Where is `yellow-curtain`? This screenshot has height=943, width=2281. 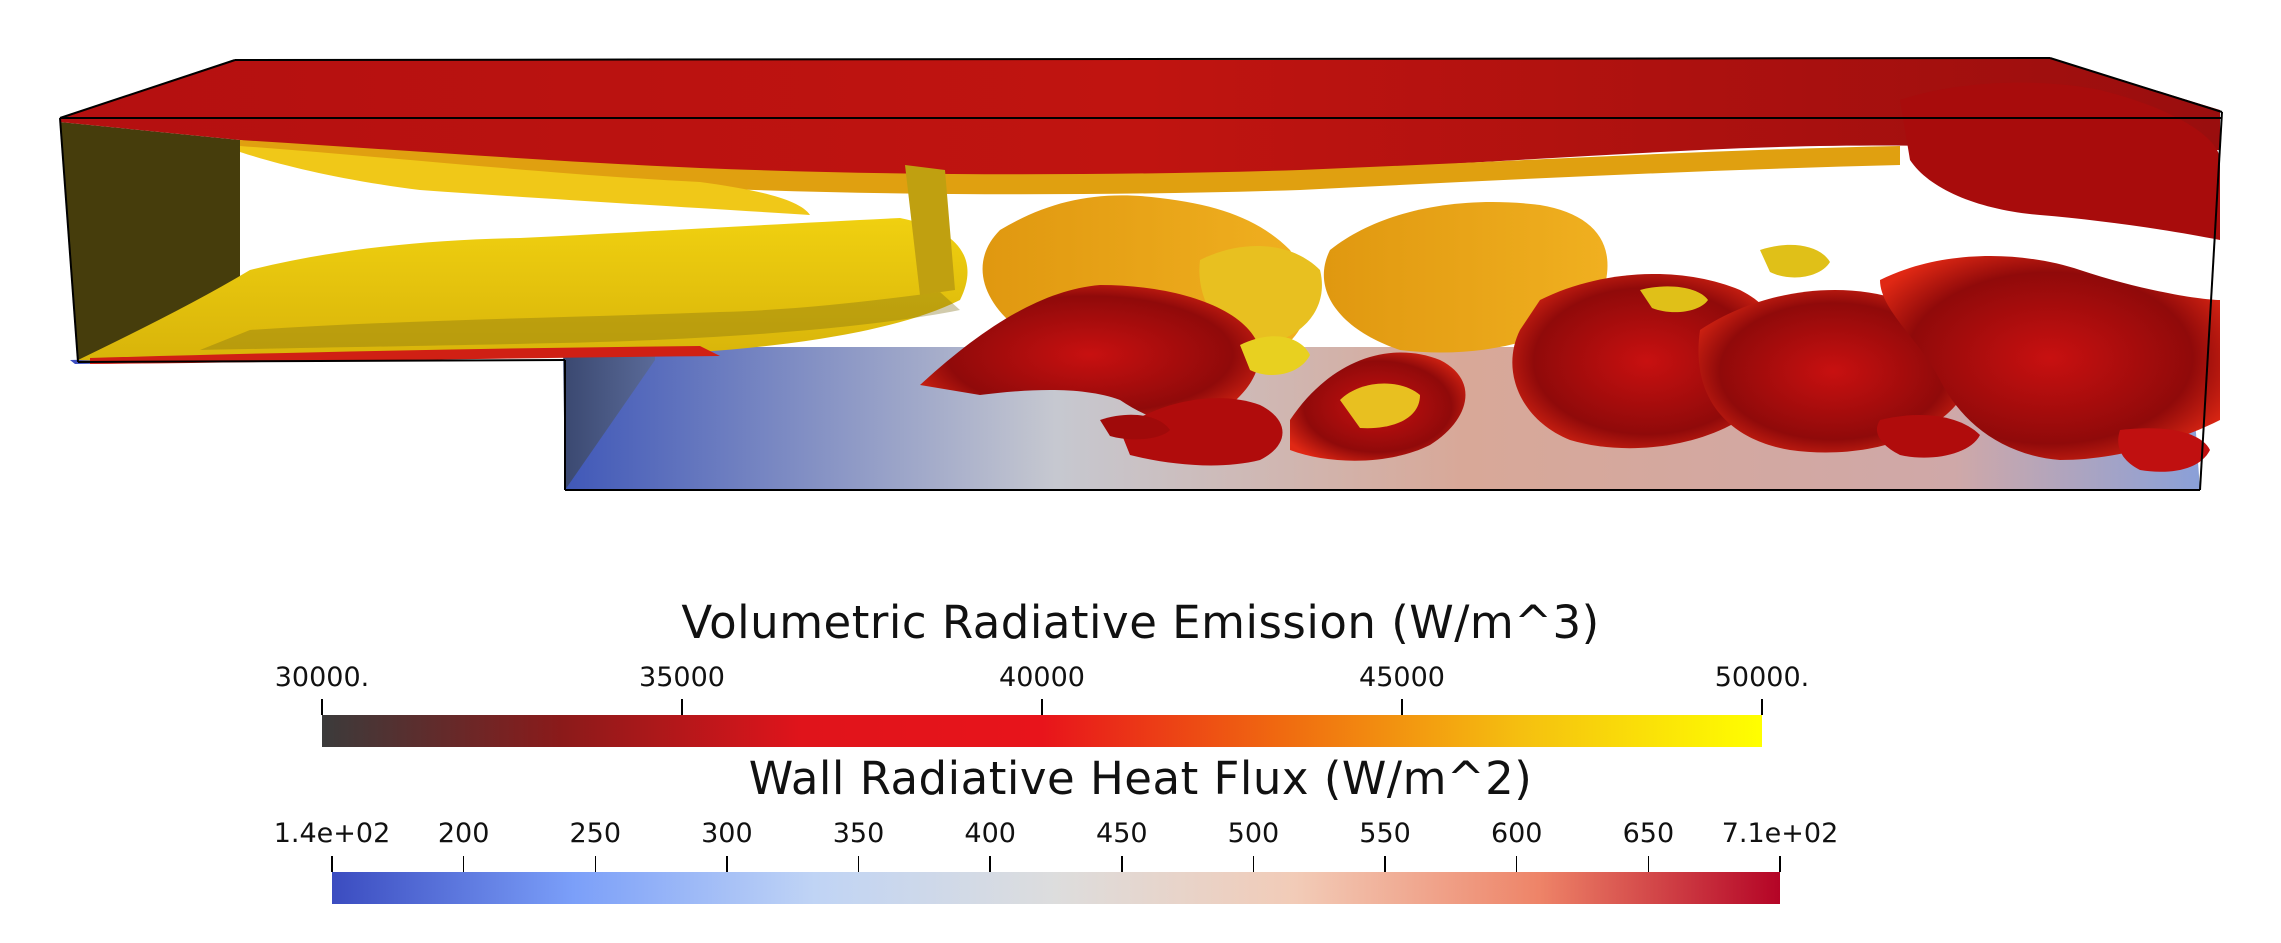
yellow-curtain is located at coordinates (930, 230).